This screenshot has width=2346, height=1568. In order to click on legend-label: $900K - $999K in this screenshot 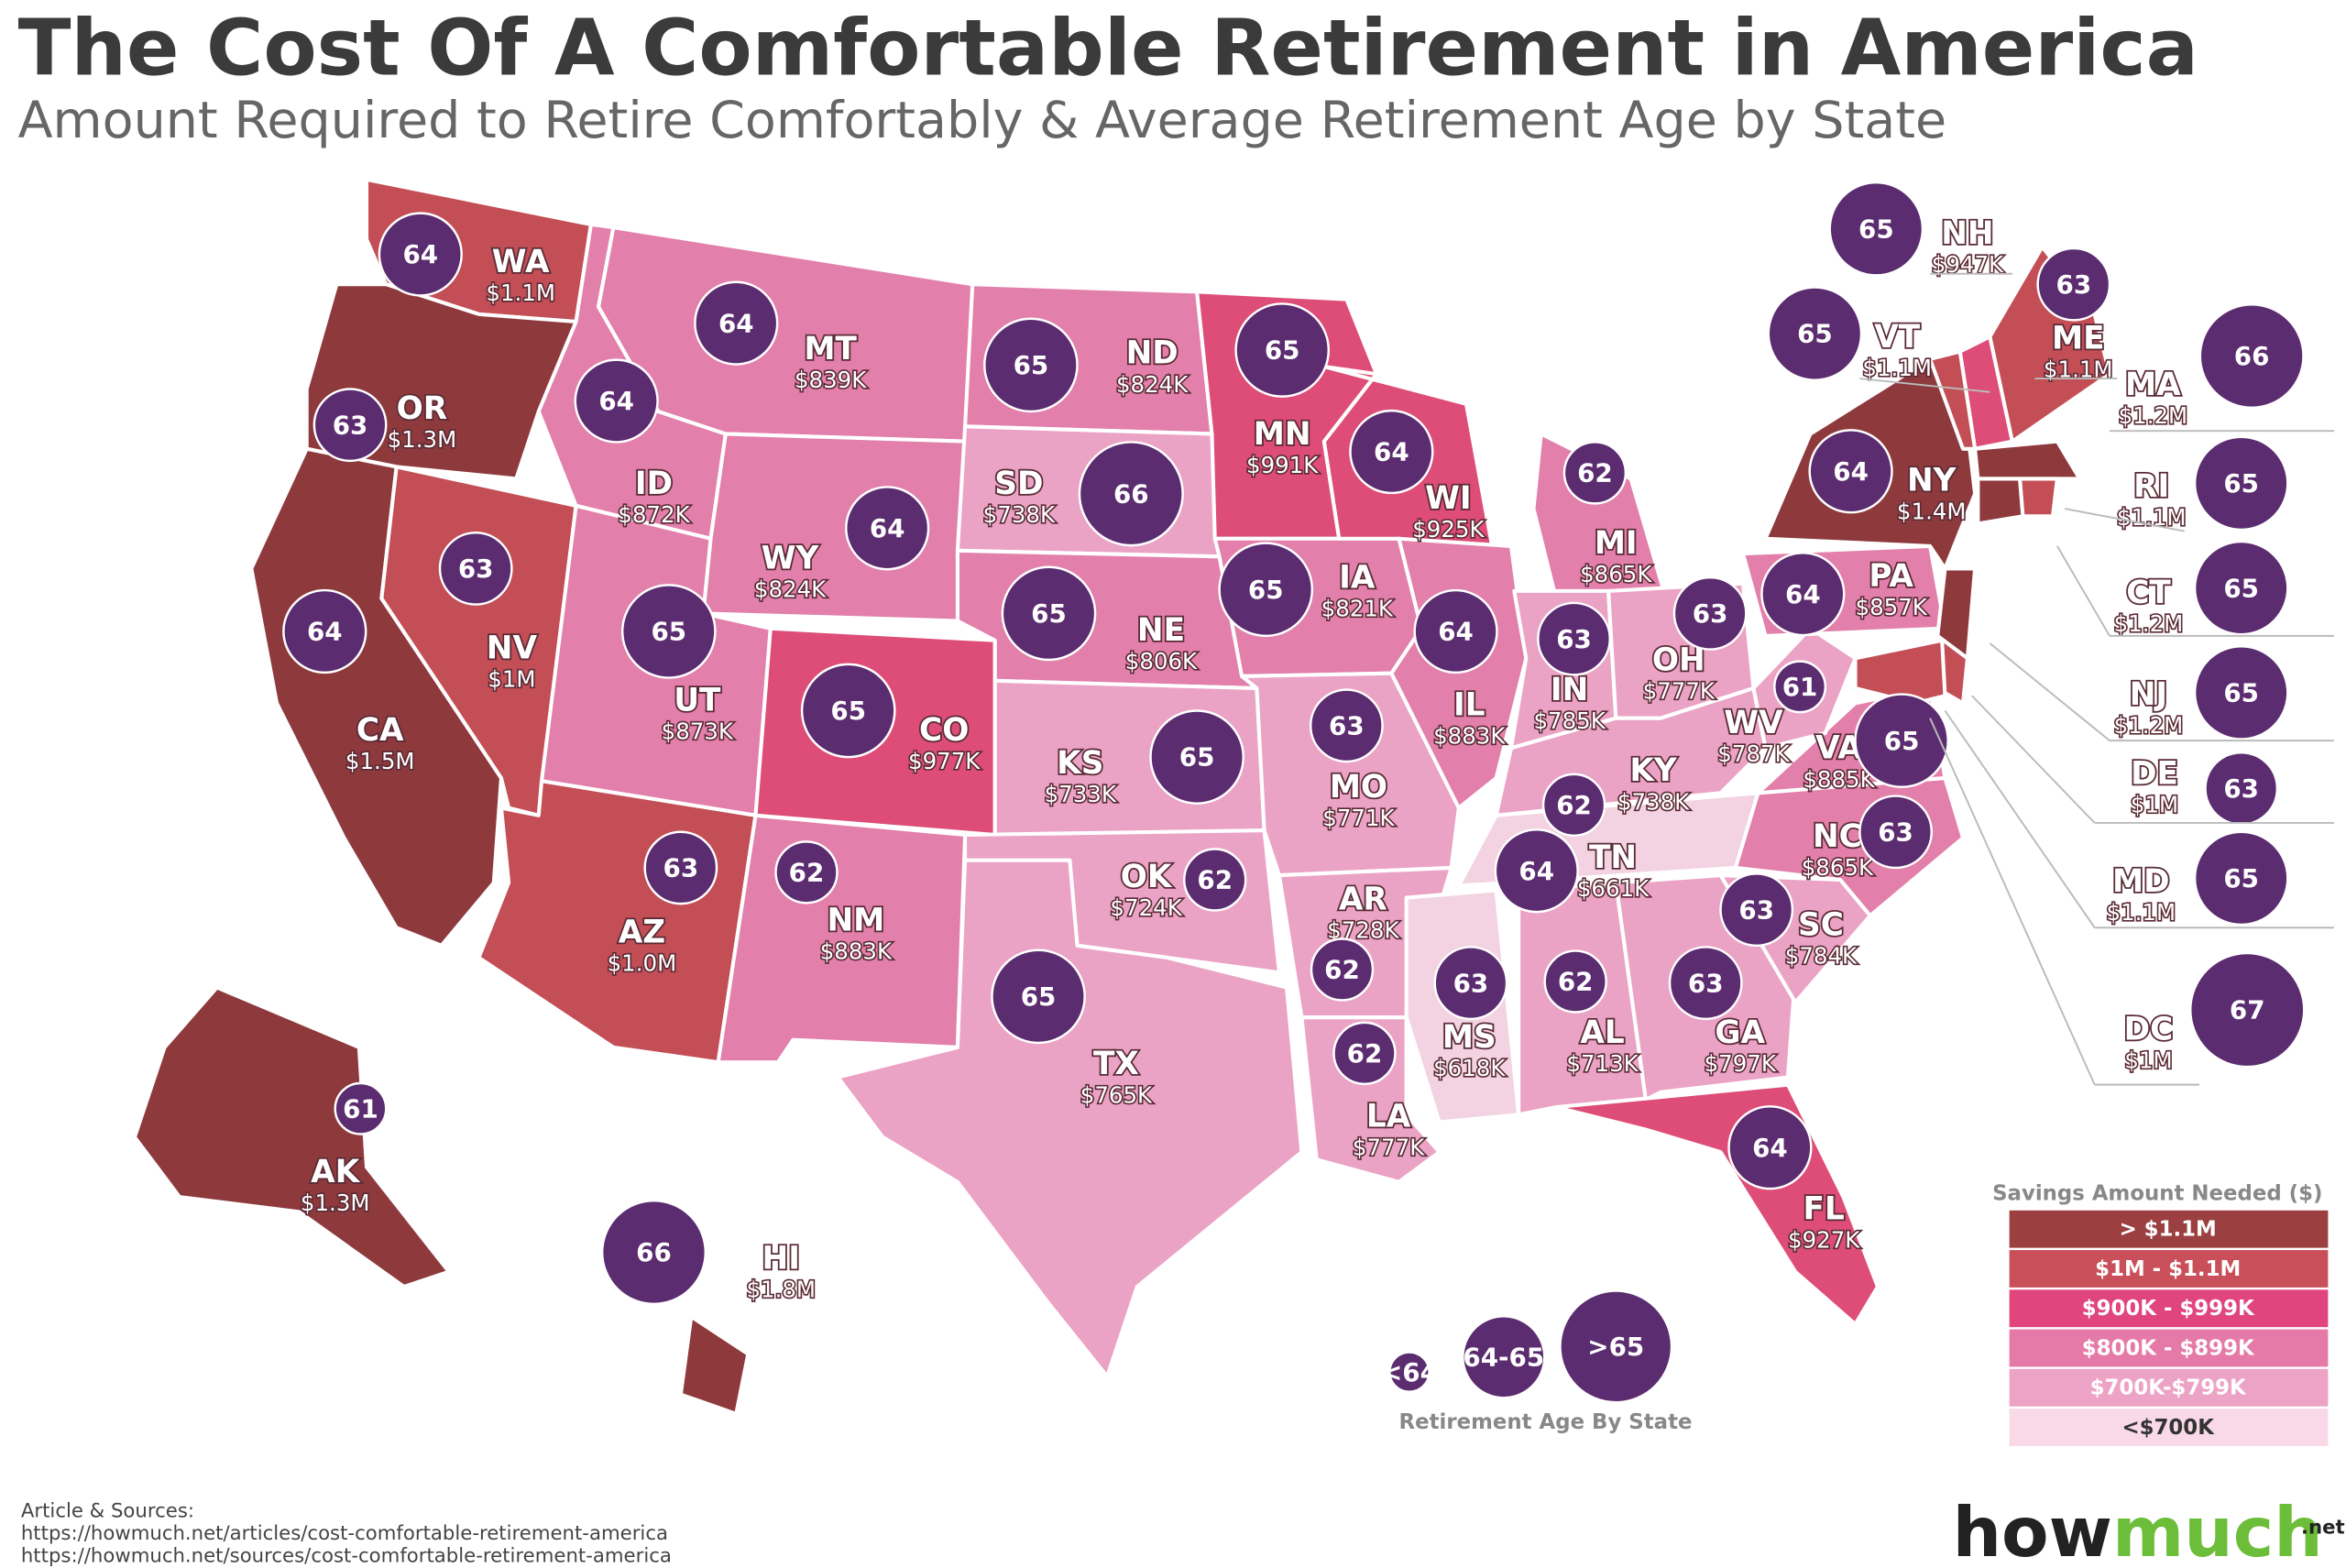, I will do `click(2168, 1309)`.